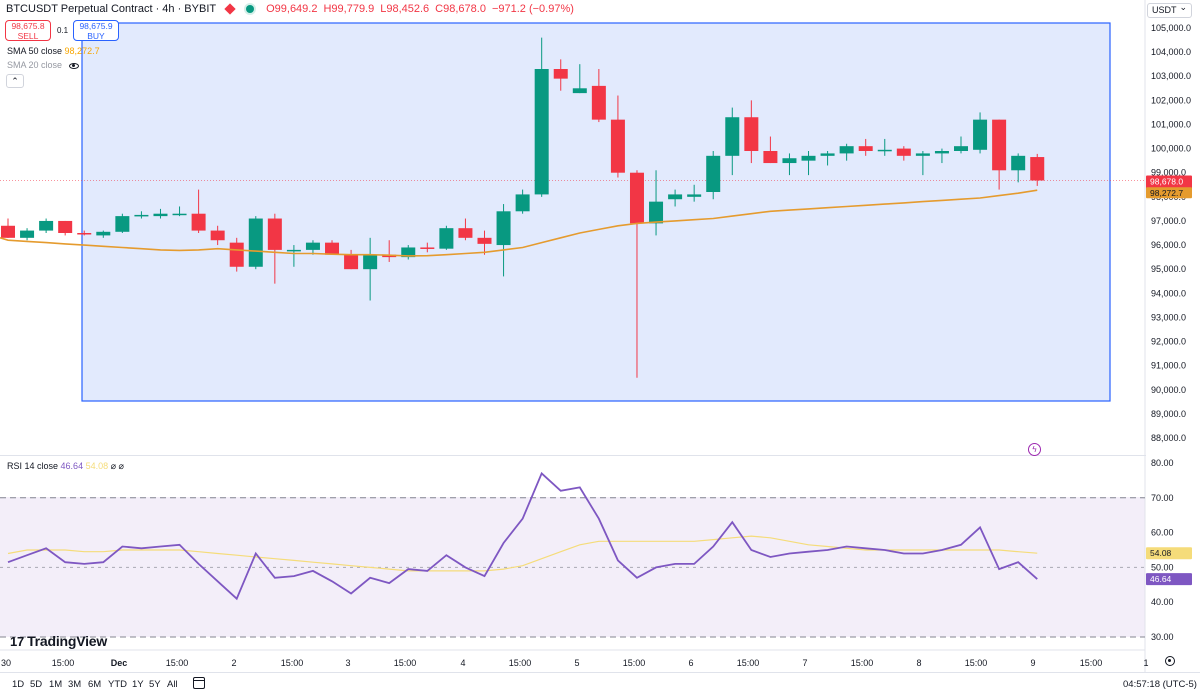 This screenshot has width=1200, height=698. Describe the element at coordinates (1034, 449) in the screenshot. I see `flash-icon: ϟ` at that location.